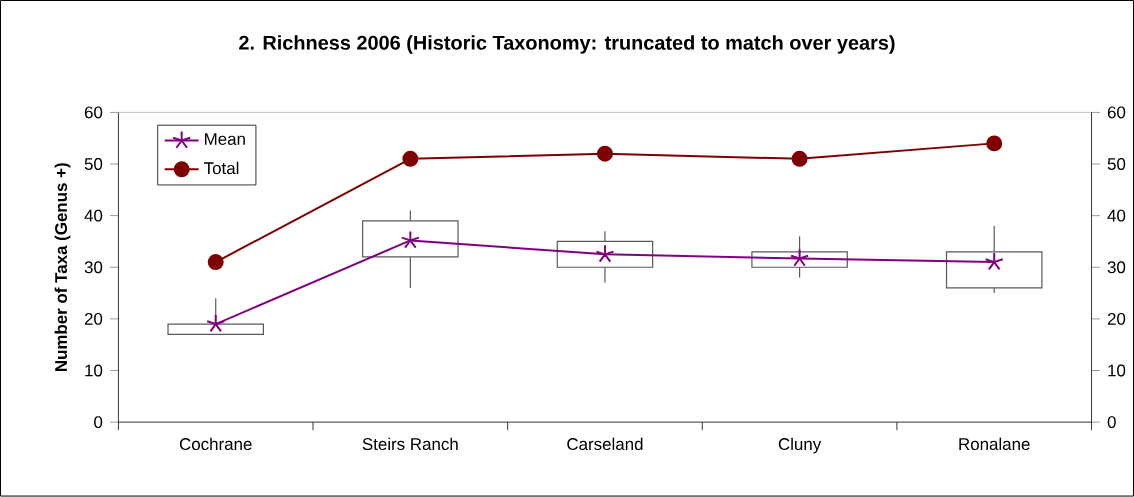 The width and height of the screenshot is (1134, 497). Describe the element at coordinates (93, 164) in the screenshot. I see `y-tick-label: 50` at that location.